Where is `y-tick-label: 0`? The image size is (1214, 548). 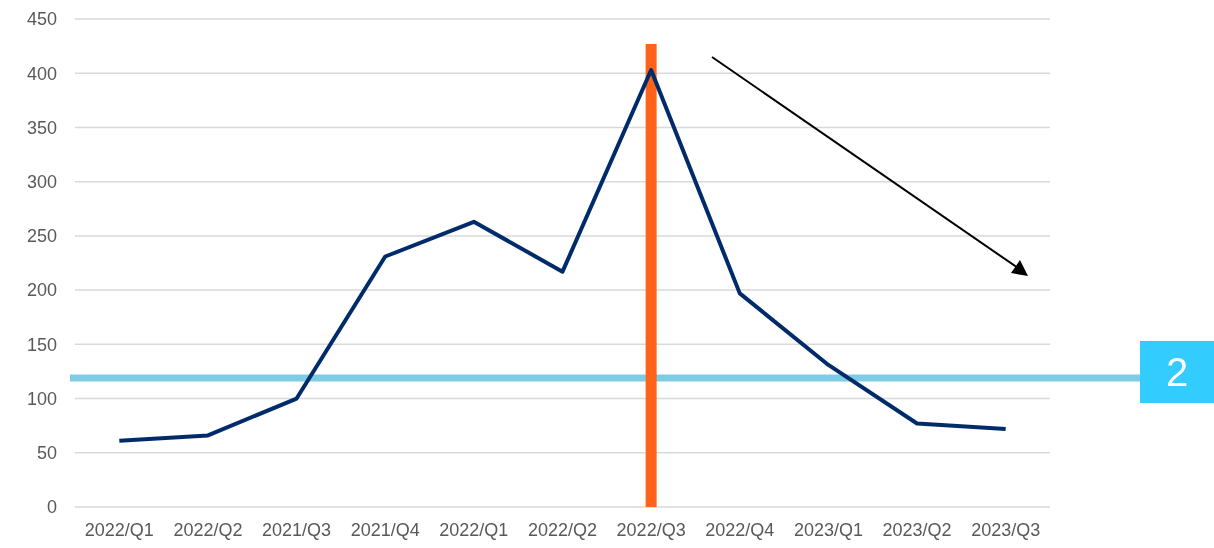 y-tick-label: 0 is located at coordinates (51, 507).